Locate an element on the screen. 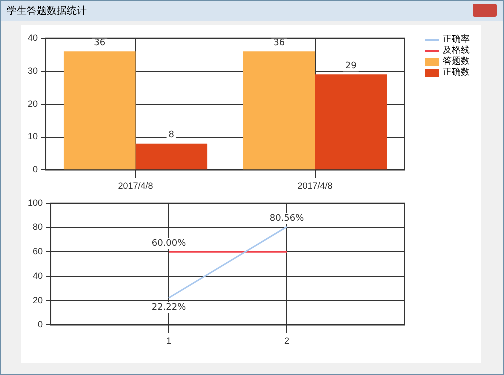 The width and height of the screenshot is (504, 375). legend-label: 答题数 is located at coordinates (456, 62).